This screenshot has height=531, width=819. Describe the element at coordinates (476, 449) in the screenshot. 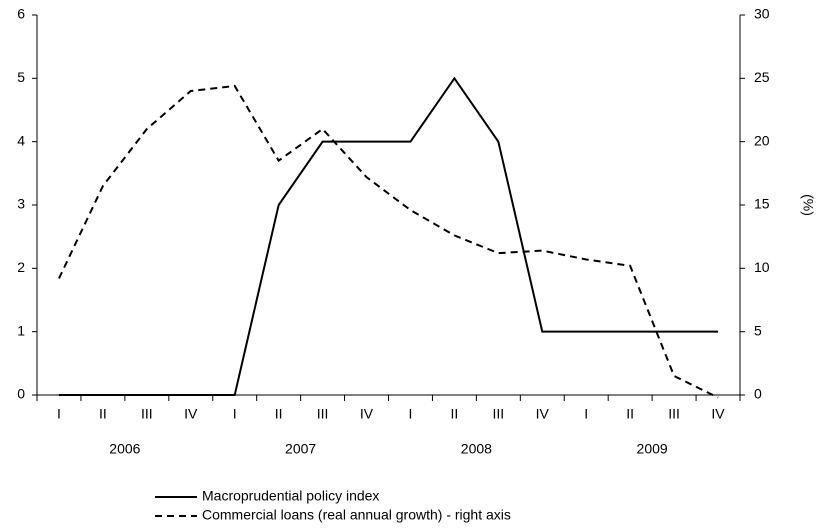

I see `year-label: 2008` at that location.